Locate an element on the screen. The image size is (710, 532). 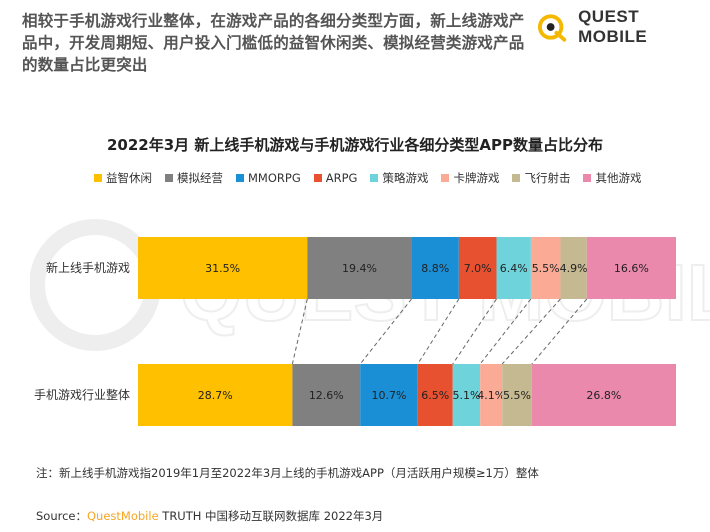
data-label: 8.8% is located at coordinates (435, 268).